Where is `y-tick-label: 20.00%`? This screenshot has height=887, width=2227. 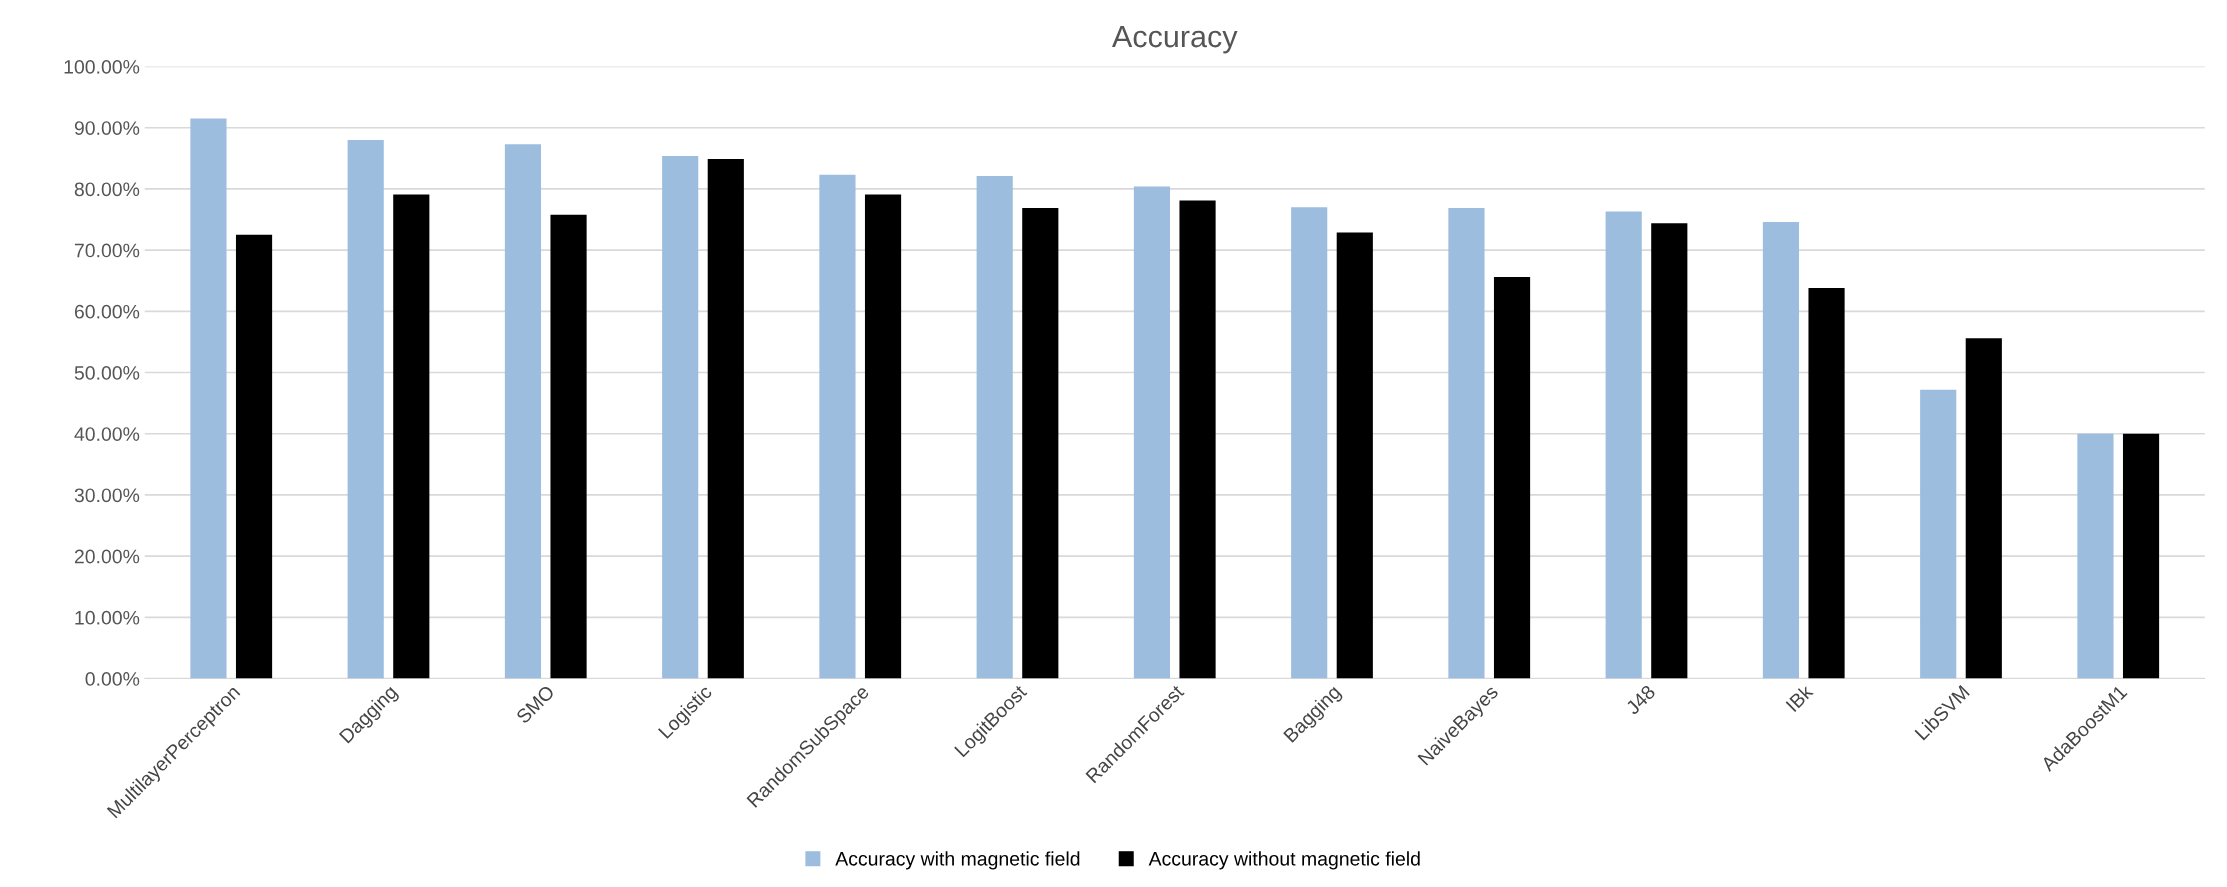 y-tick-label: 20.00% is located at coordinates (107, 556).